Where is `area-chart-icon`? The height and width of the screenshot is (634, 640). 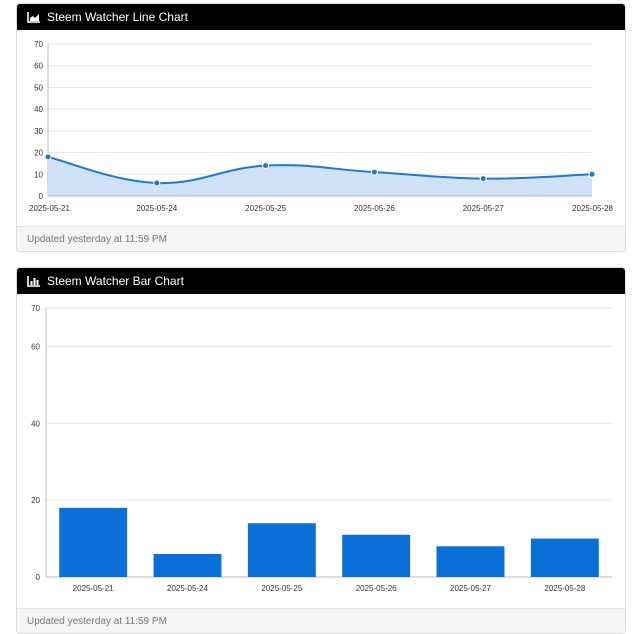 area-chart-icon is located at coordinates (33, 17).